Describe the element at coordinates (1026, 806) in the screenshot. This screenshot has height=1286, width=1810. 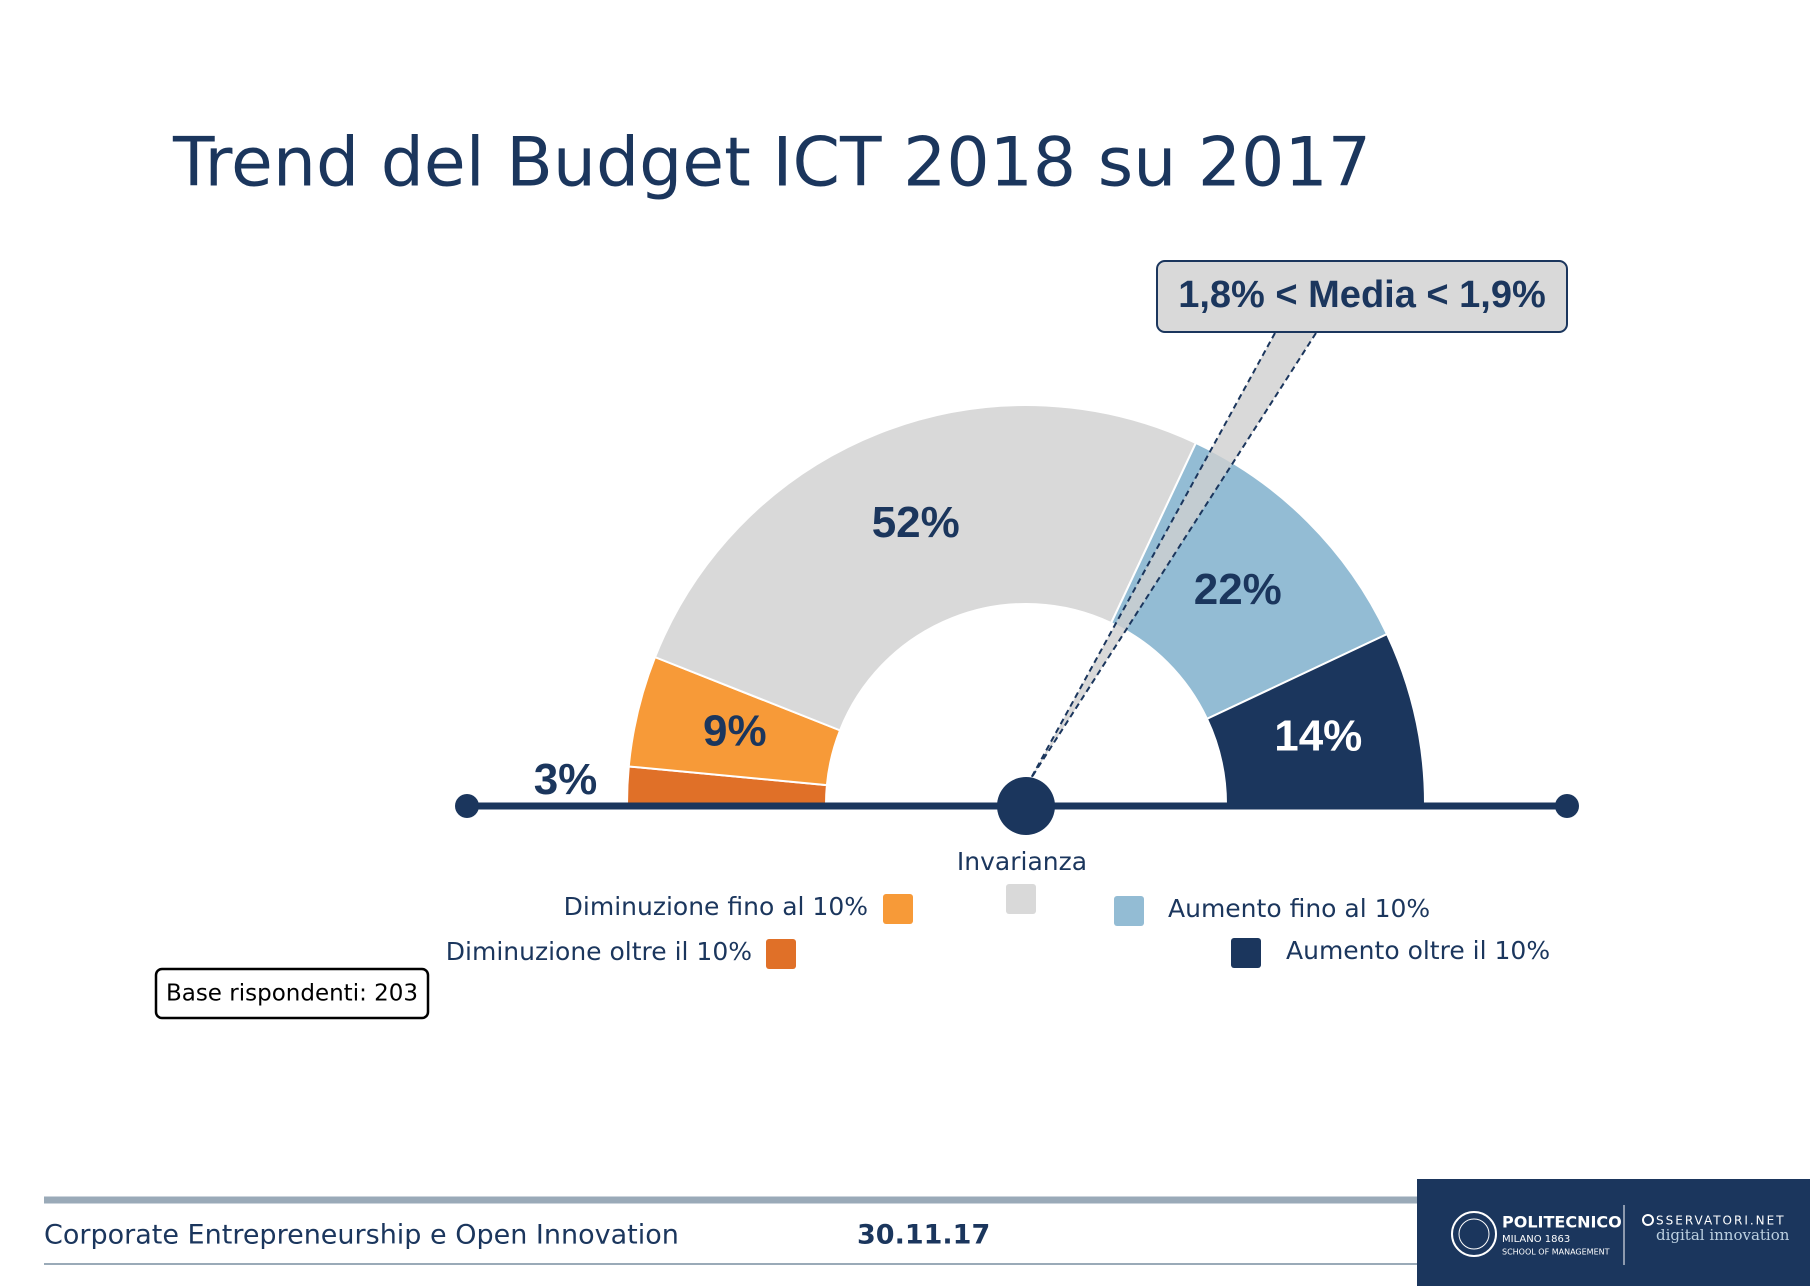
I see `center-dot` at that location.